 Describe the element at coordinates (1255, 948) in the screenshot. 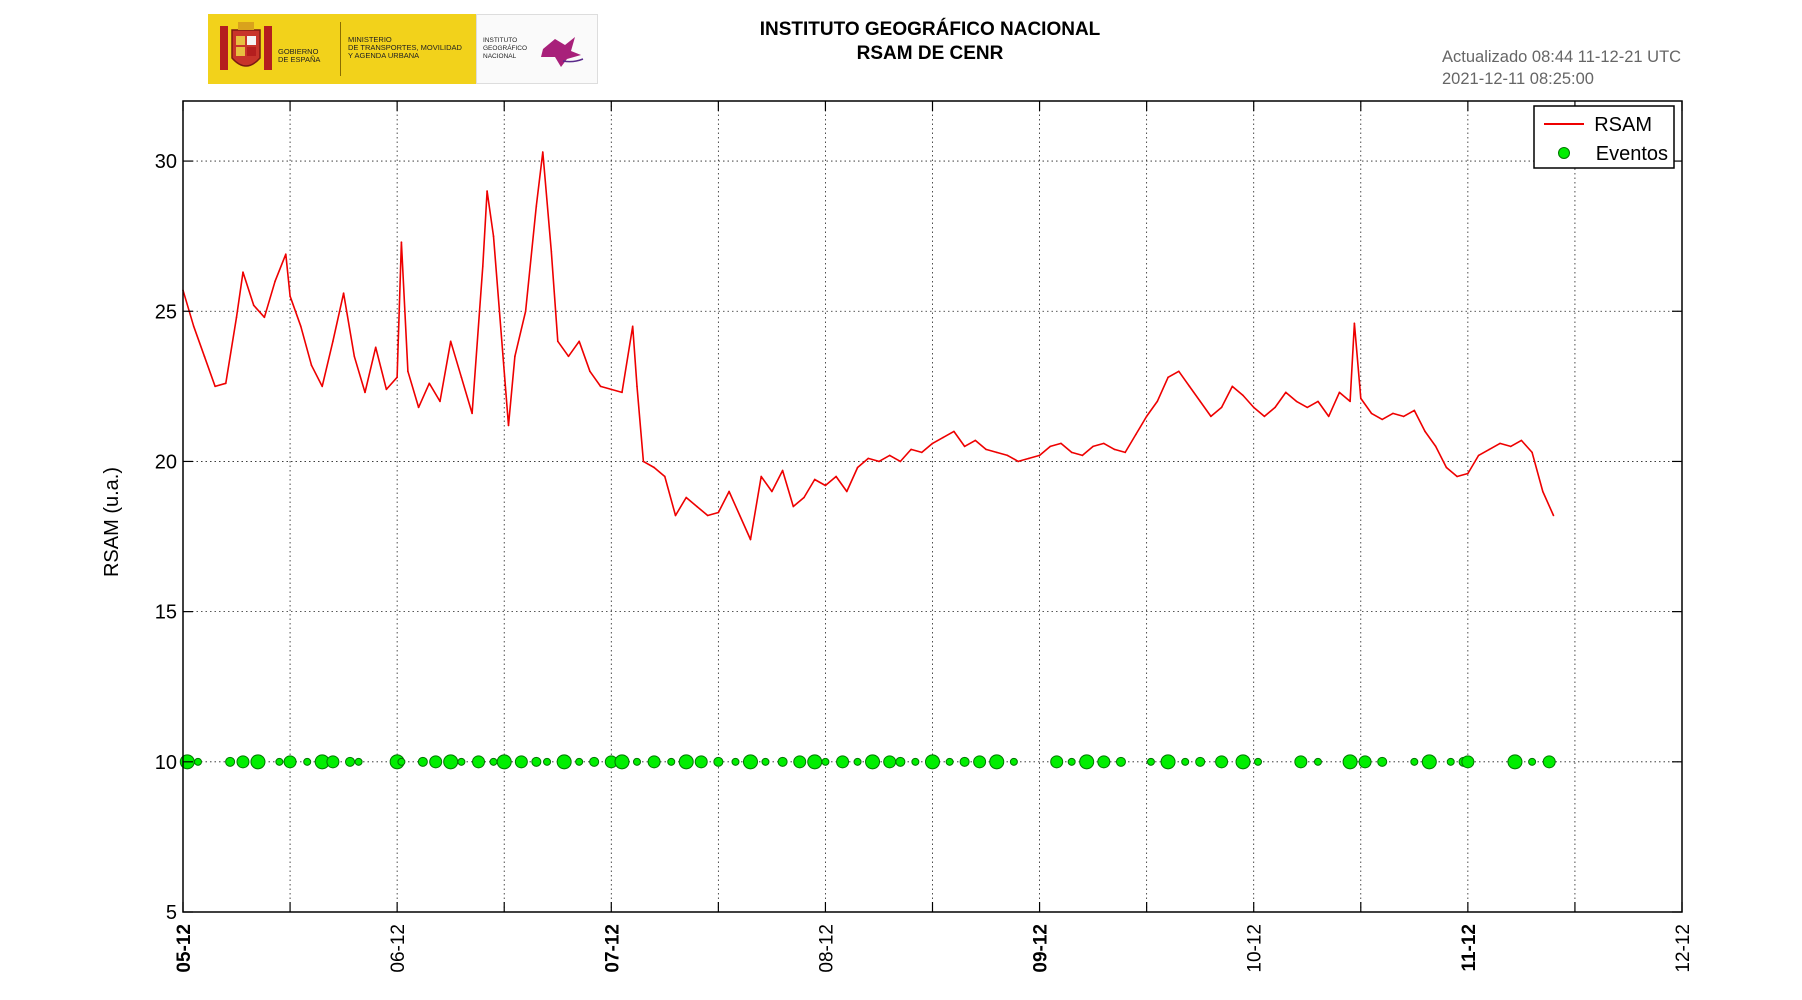

I see `x-tick-label: 10-12` at that location.